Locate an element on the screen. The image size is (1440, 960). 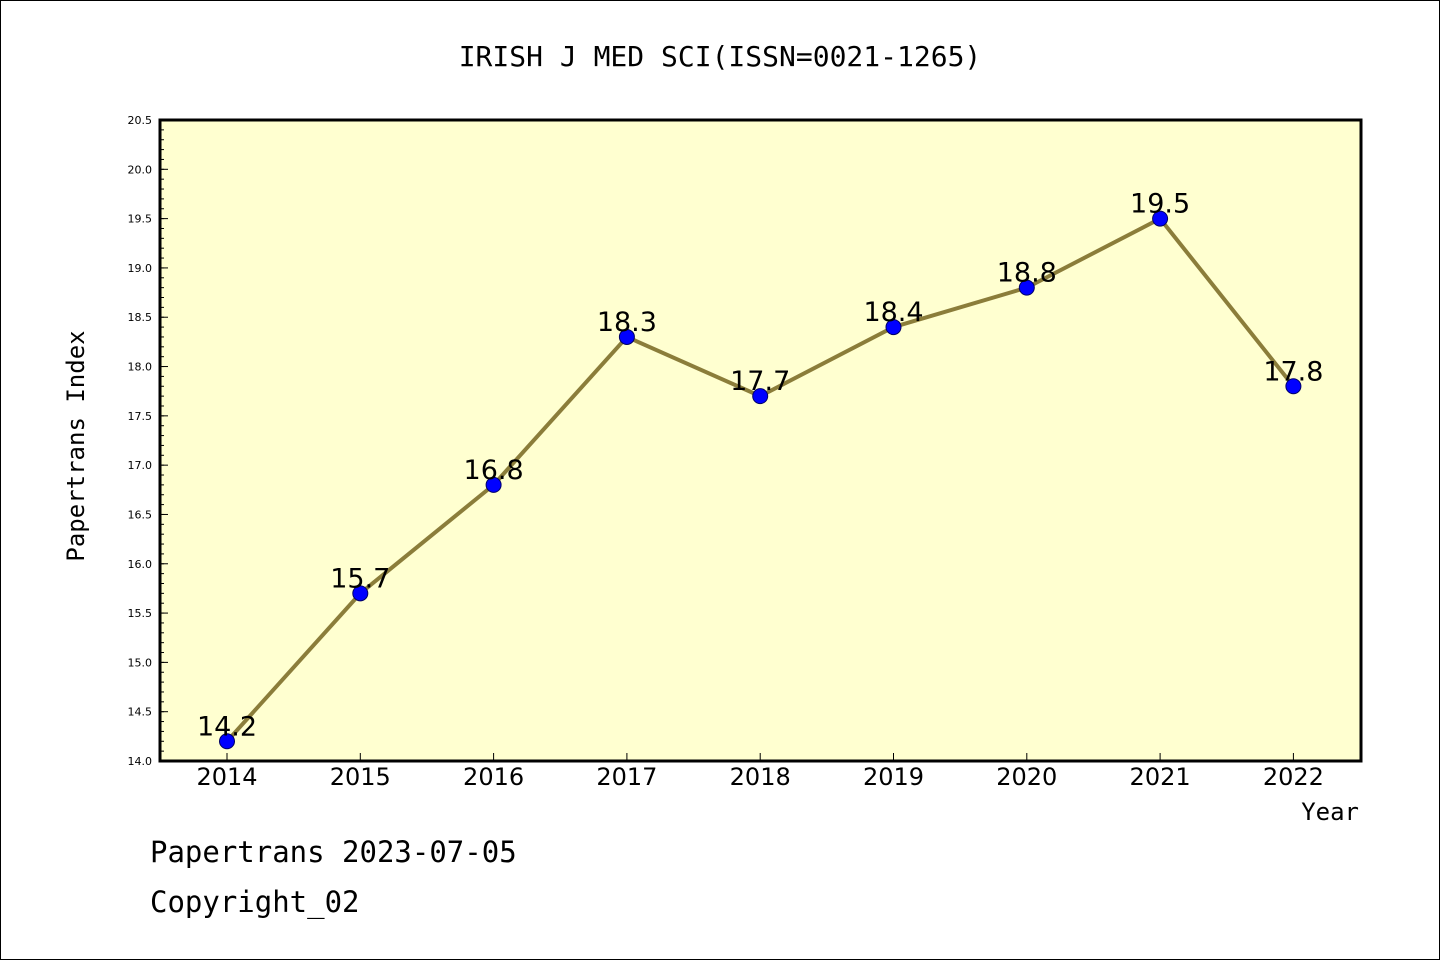
y-axis-label: Papertrans Index is located at coordinates (76, 445).